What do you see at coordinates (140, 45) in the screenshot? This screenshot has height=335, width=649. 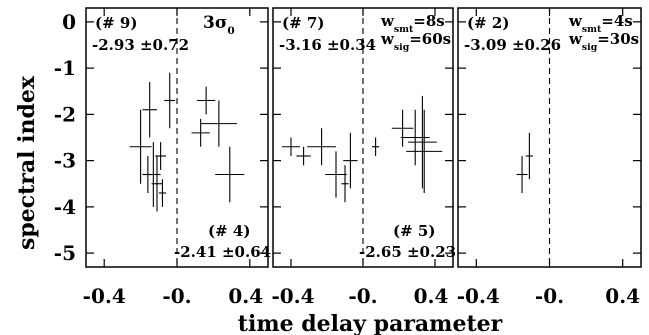 I see `panel-fit-value: -2.93 ±0.72` at bounding box center [140, 45].